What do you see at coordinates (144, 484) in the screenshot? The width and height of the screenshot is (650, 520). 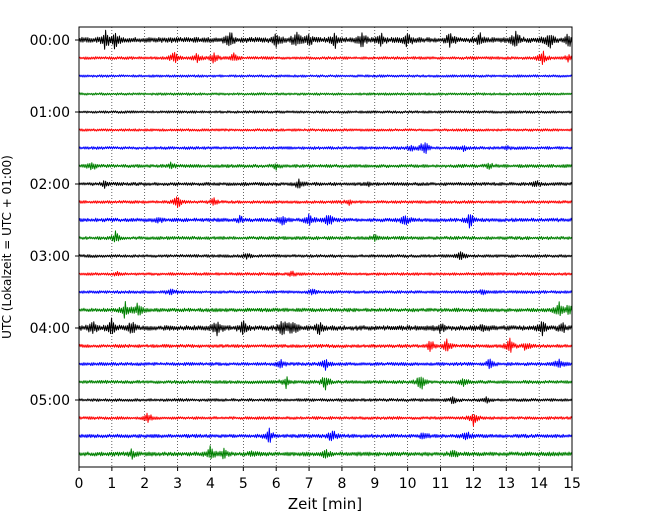 I see `x-tick-label: 2` at bounding box center [144, 484].